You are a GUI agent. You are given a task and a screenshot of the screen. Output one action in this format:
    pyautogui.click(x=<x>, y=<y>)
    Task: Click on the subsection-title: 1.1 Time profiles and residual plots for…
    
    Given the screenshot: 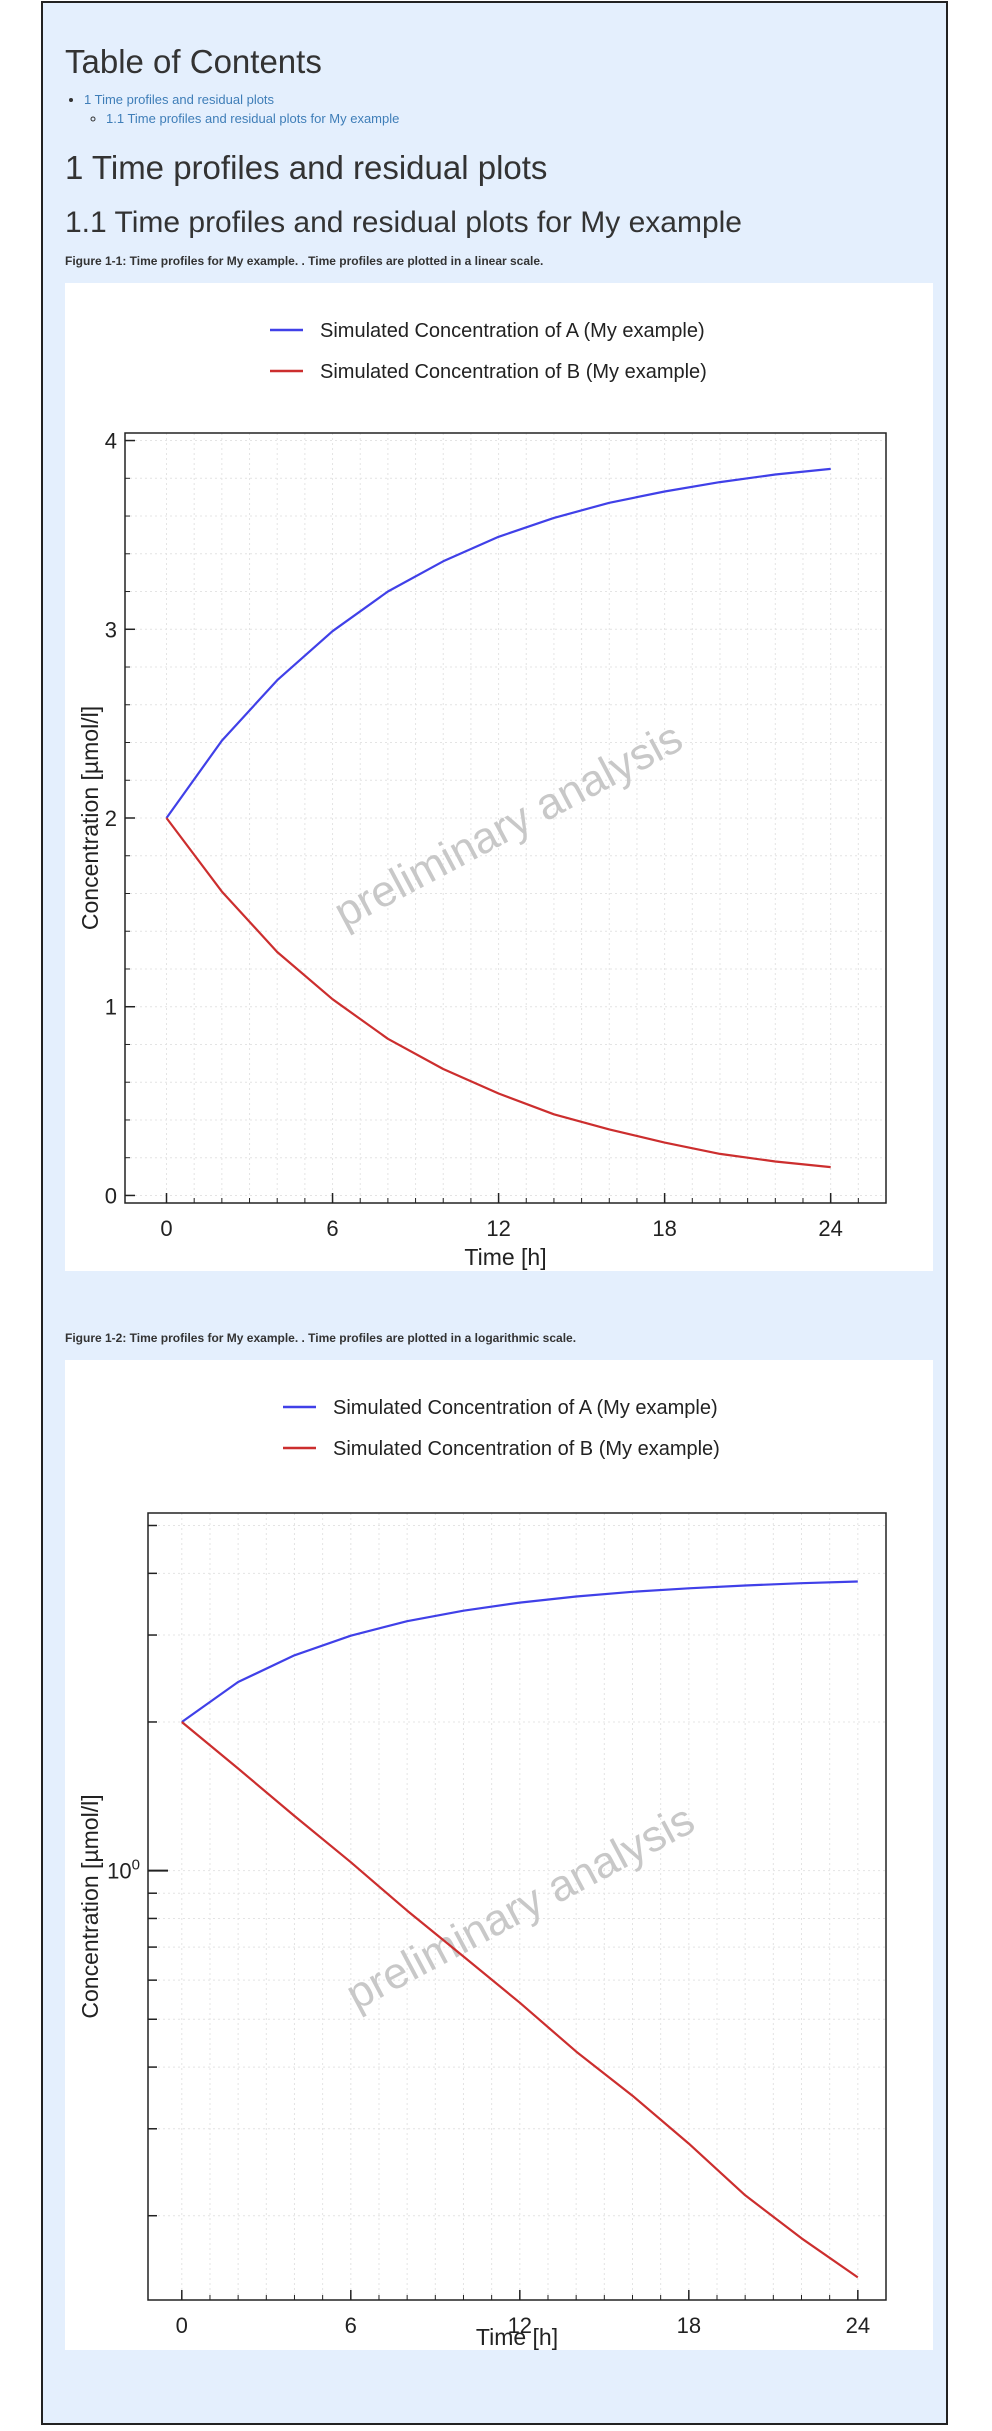 What is the action you would take?
    pyautogui.click(x=403, y=222)
    